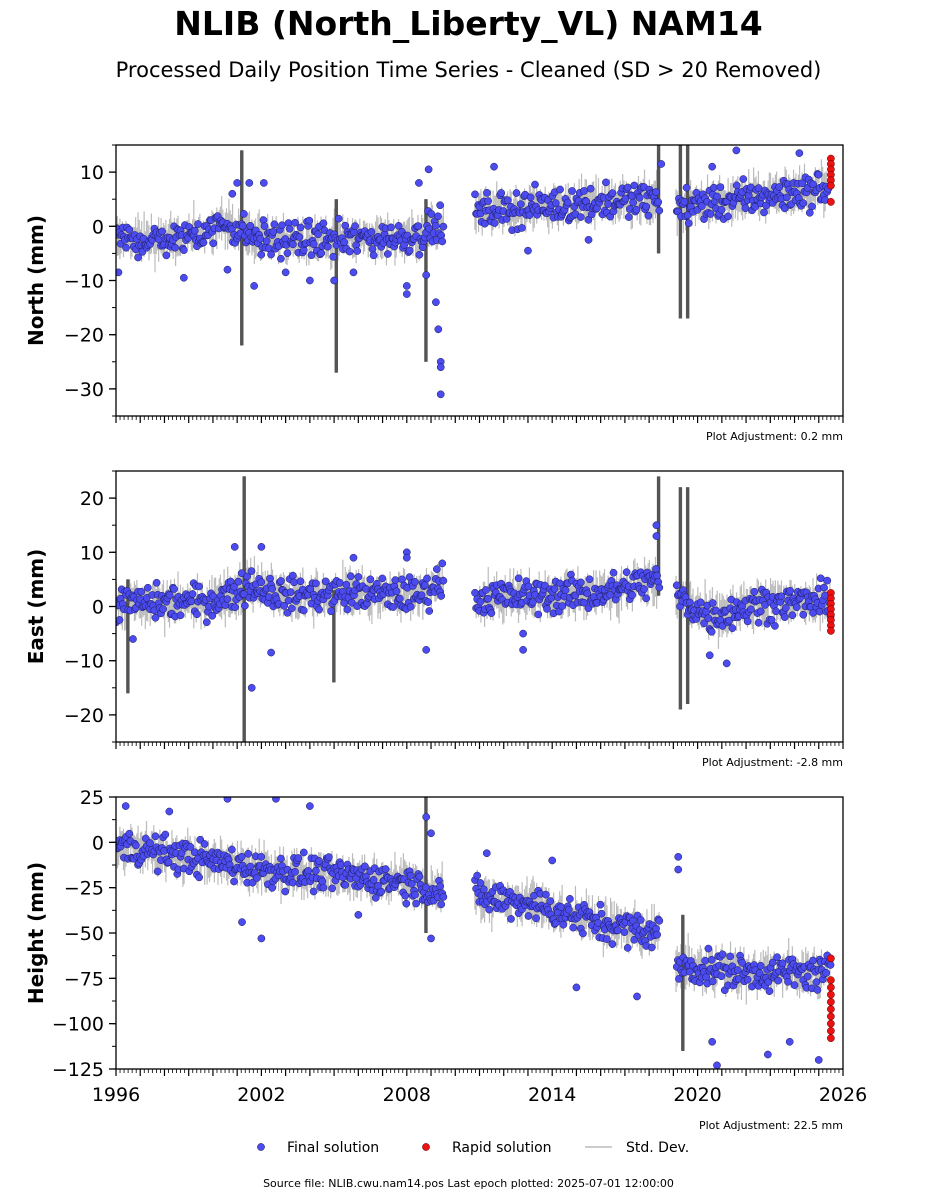 This screenshot has width=937, height=1200. I want to click on legend-final-marker, so click(261, 1147).